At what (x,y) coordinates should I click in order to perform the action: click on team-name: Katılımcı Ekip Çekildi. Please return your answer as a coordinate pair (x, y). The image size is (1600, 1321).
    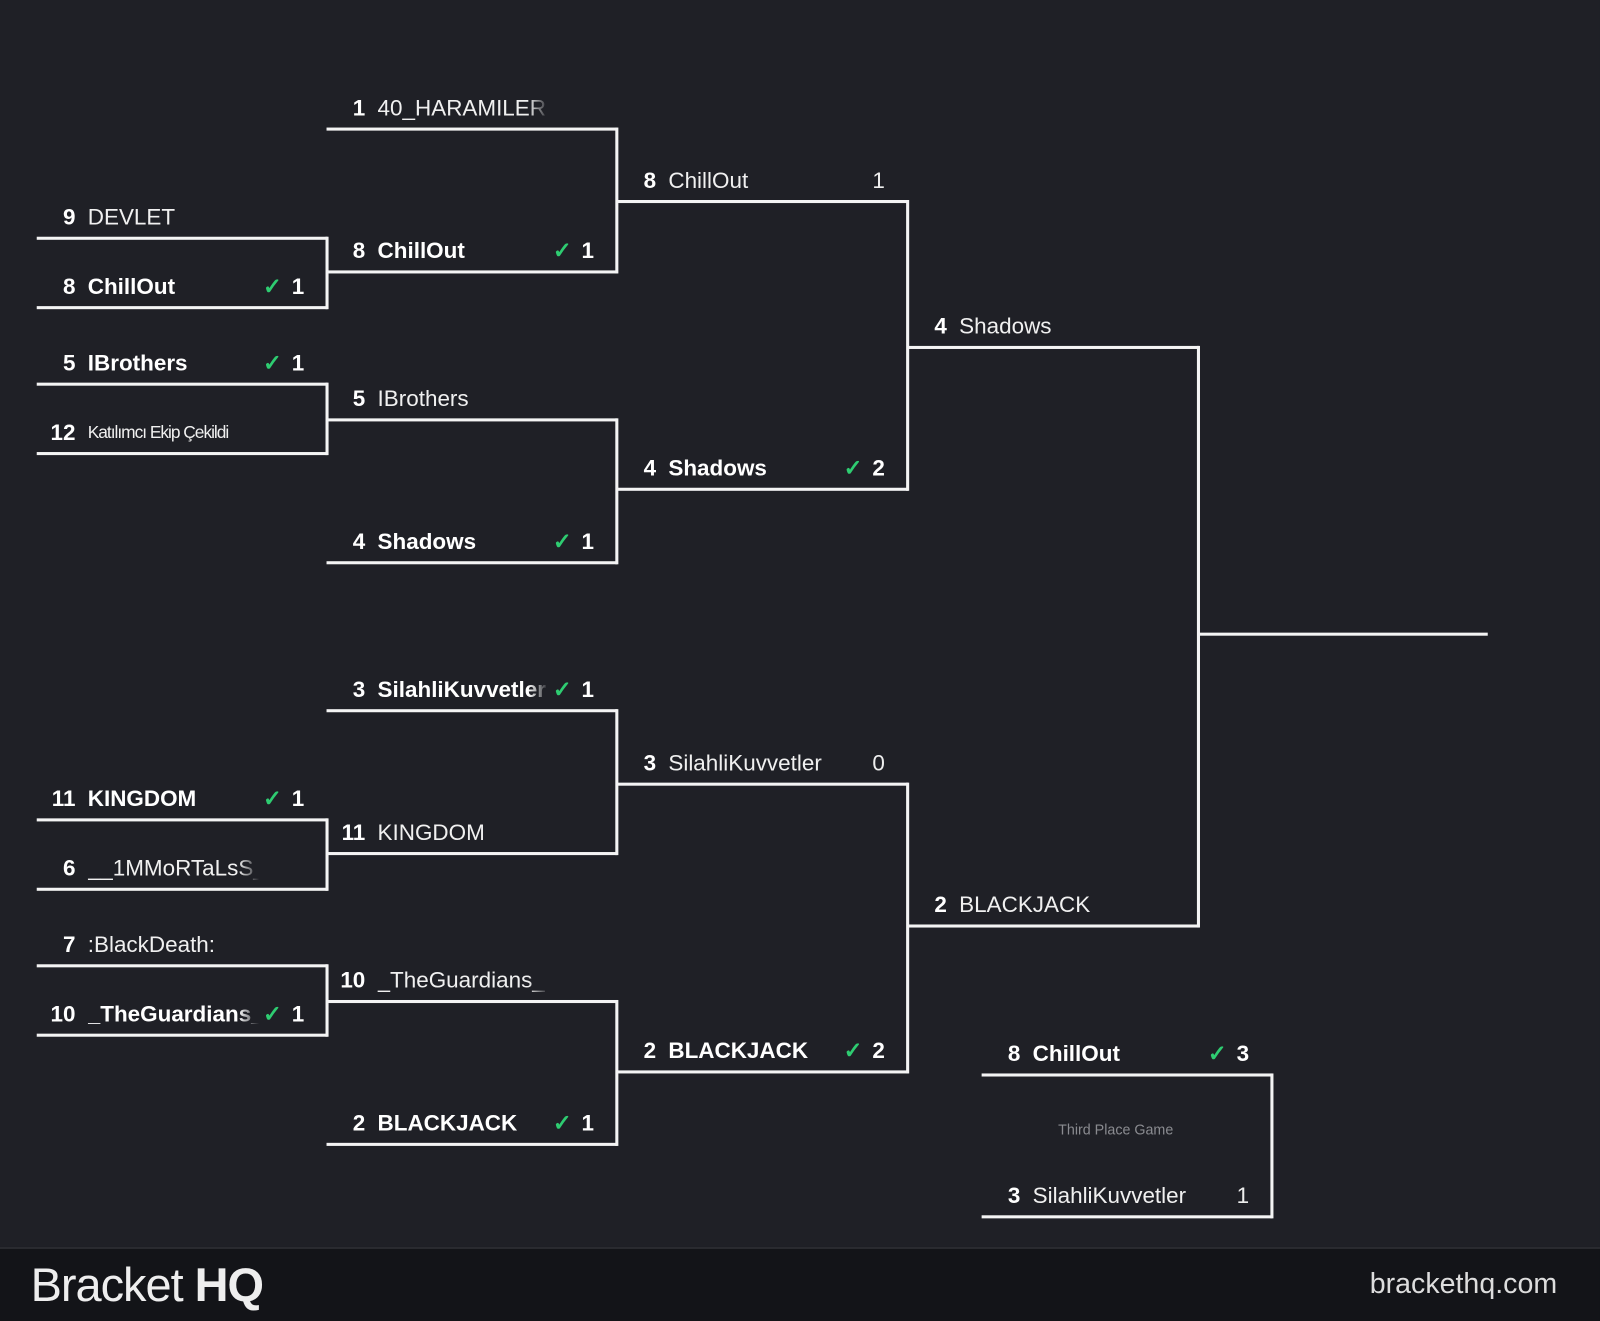
    Looking at the image, I should click on (158, 432).